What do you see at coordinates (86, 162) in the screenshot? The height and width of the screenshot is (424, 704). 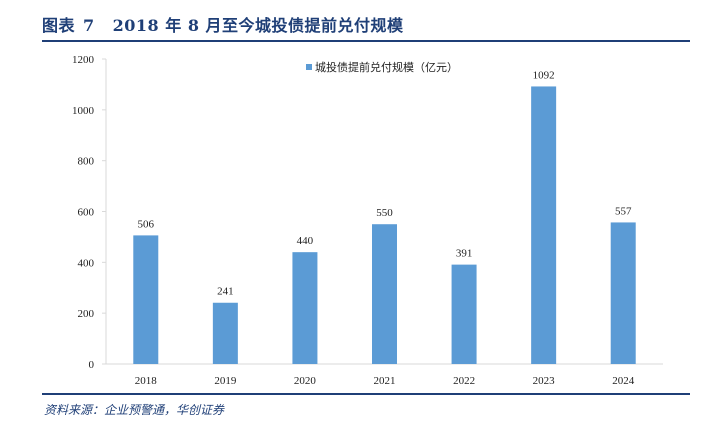 I see `y-tick-label: 800` at bounding box center [86, 162].